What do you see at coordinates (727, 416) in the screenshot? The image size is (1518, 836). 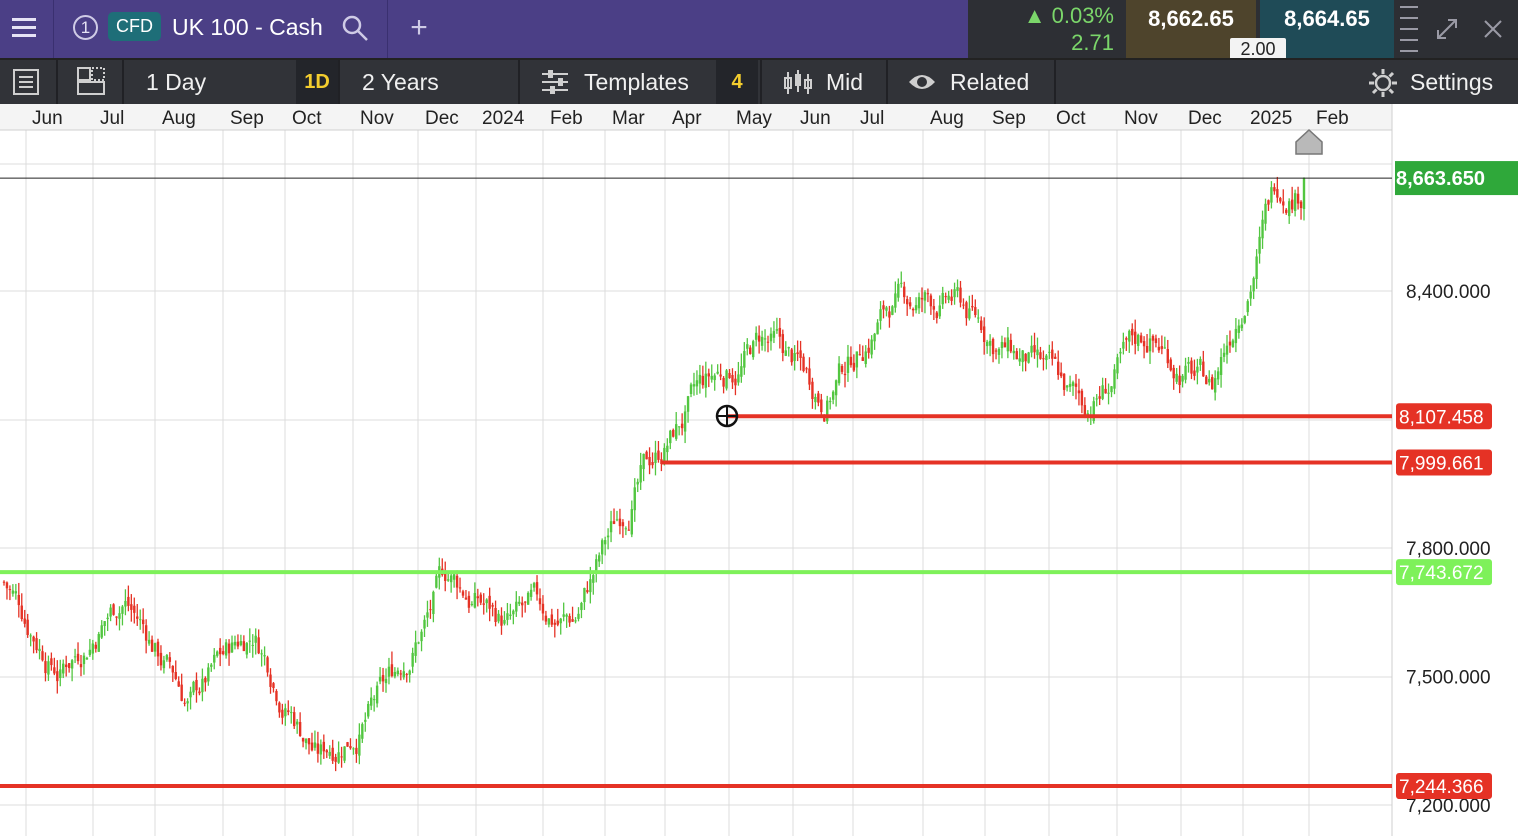 I see `crosshair-circle-icon` at bounding box center [727, 416].